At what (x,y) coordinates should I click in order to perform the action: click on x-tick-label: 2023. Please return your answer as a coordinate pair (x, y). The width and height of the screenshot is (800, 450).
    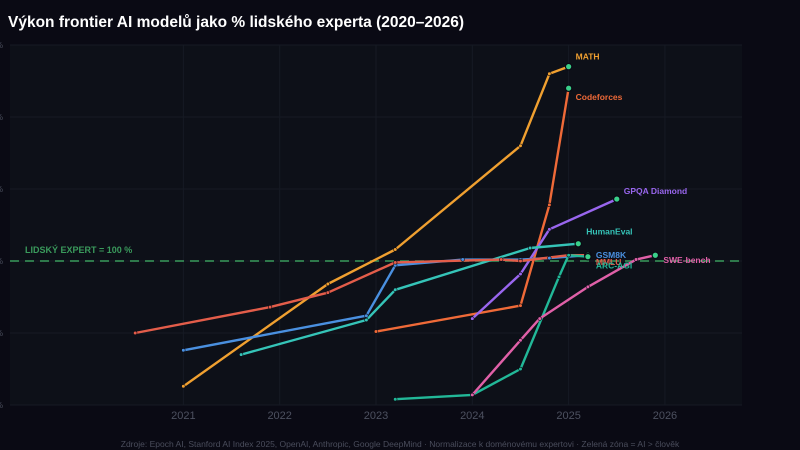
    Looking at the image, I should click on (376, 416).